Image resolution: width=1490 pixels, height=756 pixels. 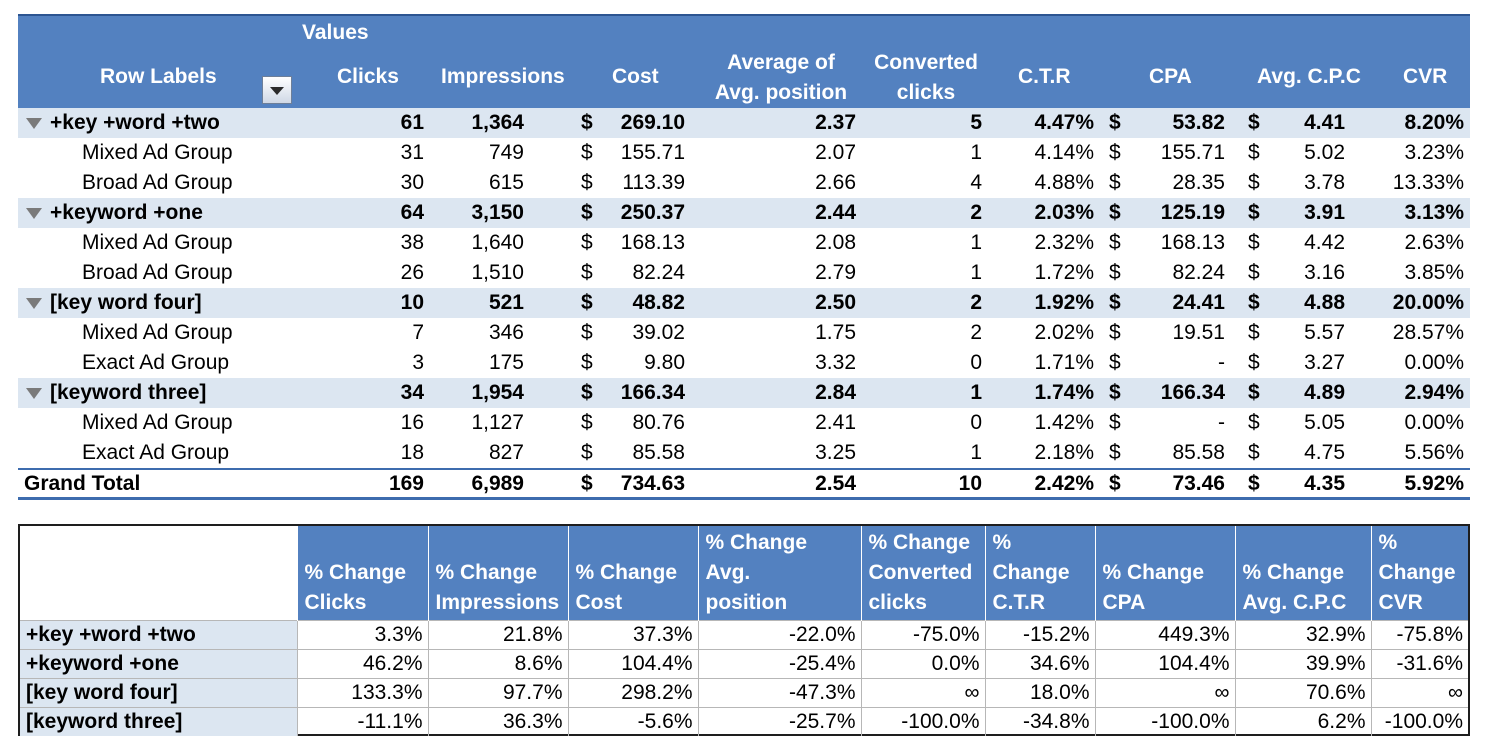 What do you see at coordinates (506, 152) in the screenshot?
I see `impressions-cell: 749` at bounding box center [506, 152].